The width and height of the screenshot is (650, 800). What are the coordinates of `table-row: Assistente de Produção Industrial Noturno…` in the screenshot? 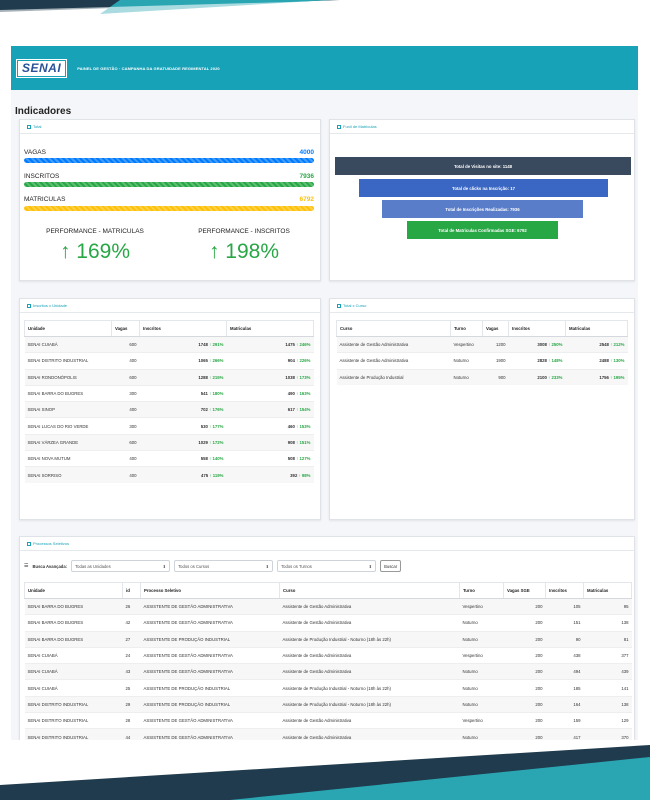 It's located at (482, 377).